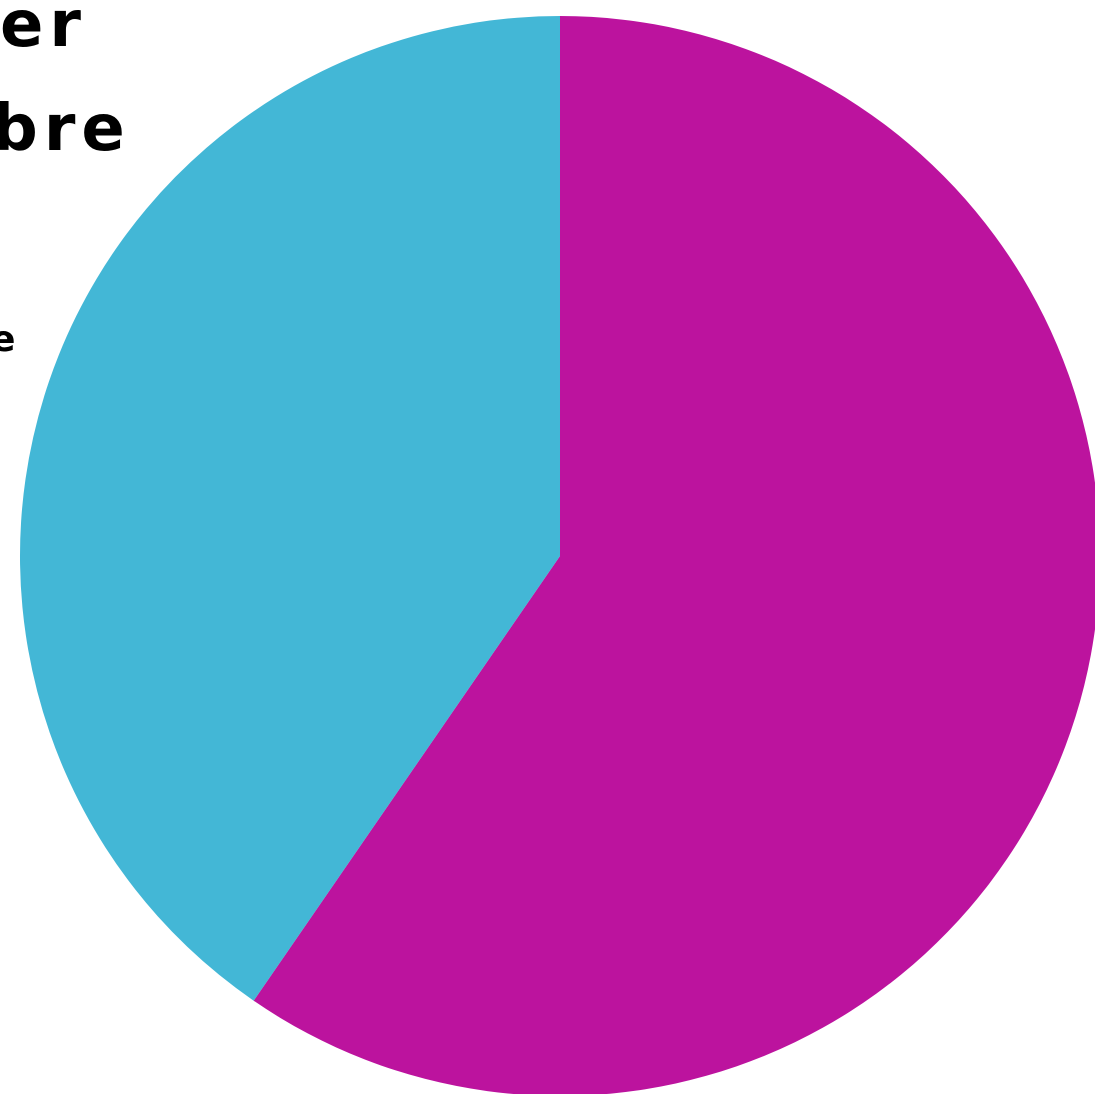 This screenshot has width=1095, height=1094. Describe the element at coordinates (65, 129) in the screenshot. I see `title-fragment-2: bre` at that location.